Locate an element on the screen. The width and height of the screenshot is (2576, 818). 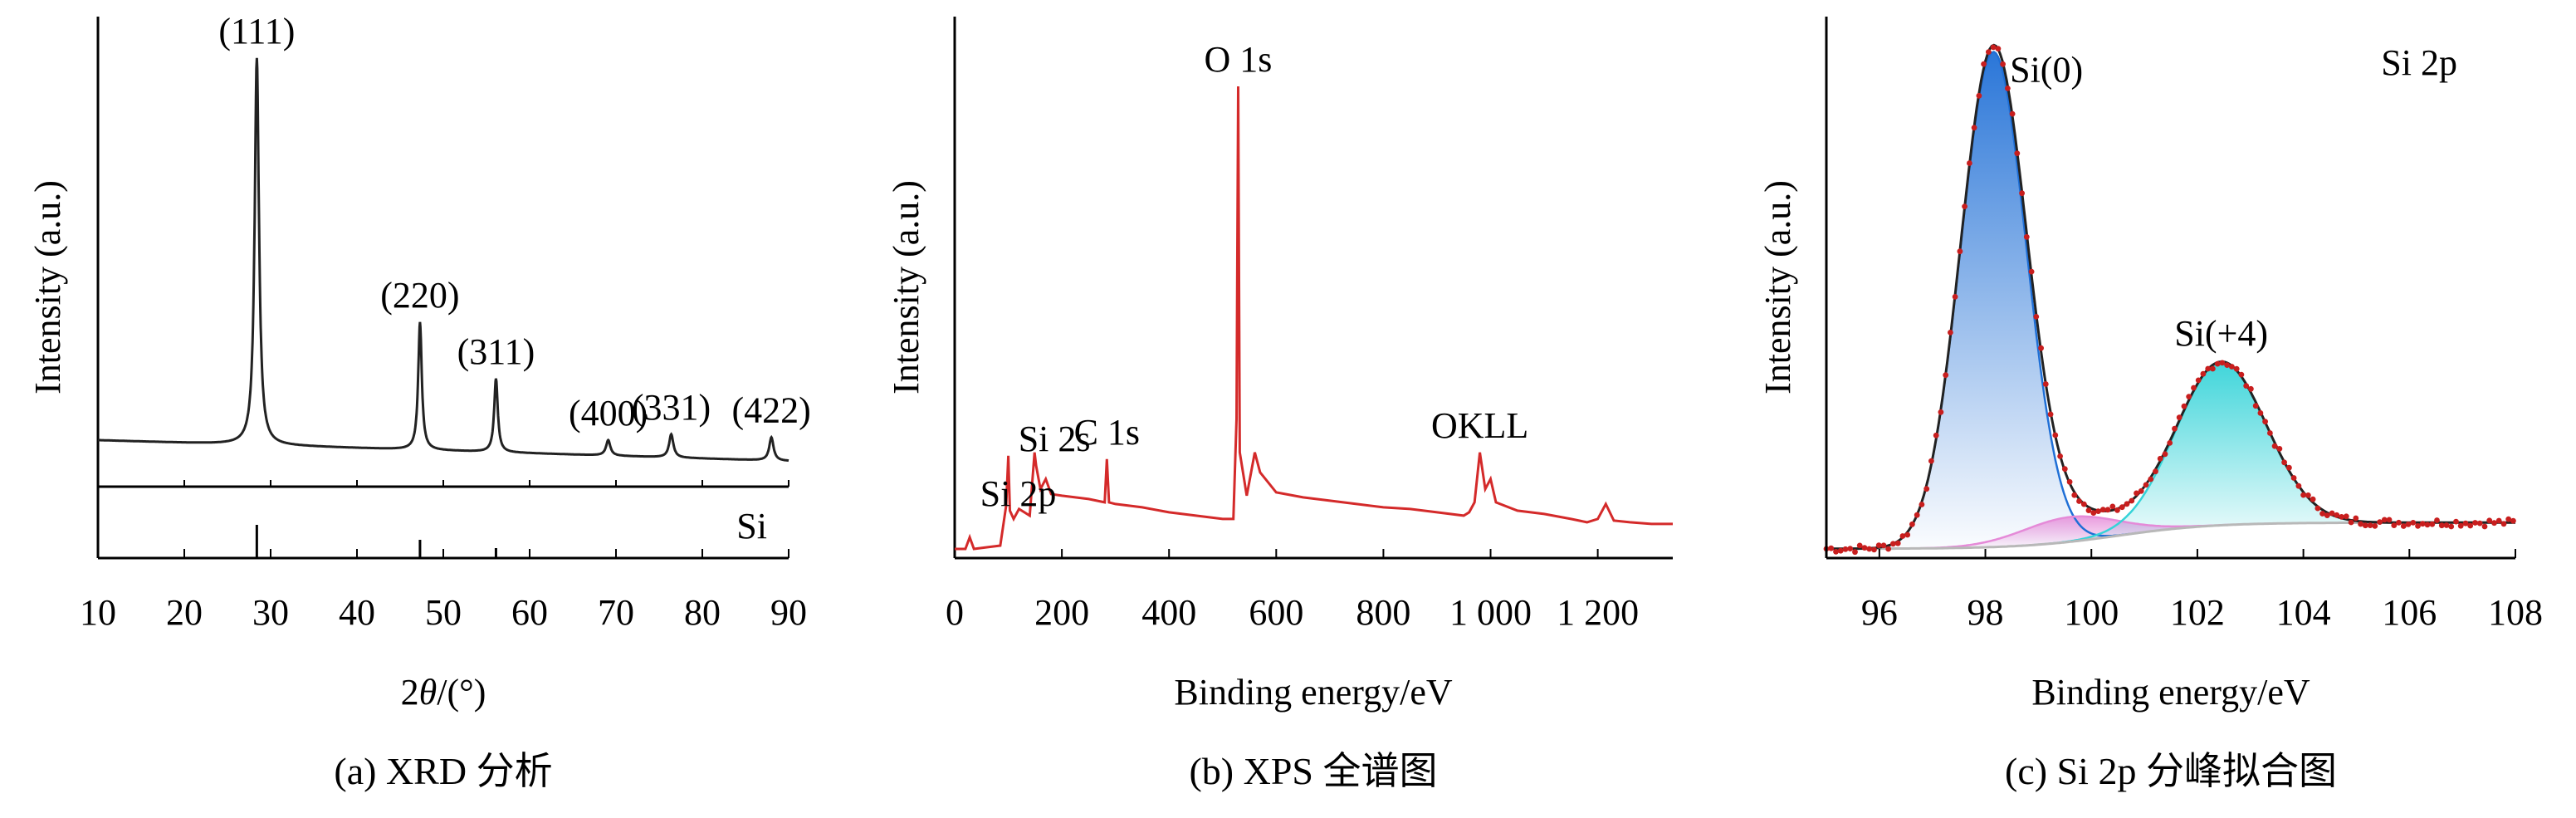
xrd-pattern-line is located at coordinates (443, 260).